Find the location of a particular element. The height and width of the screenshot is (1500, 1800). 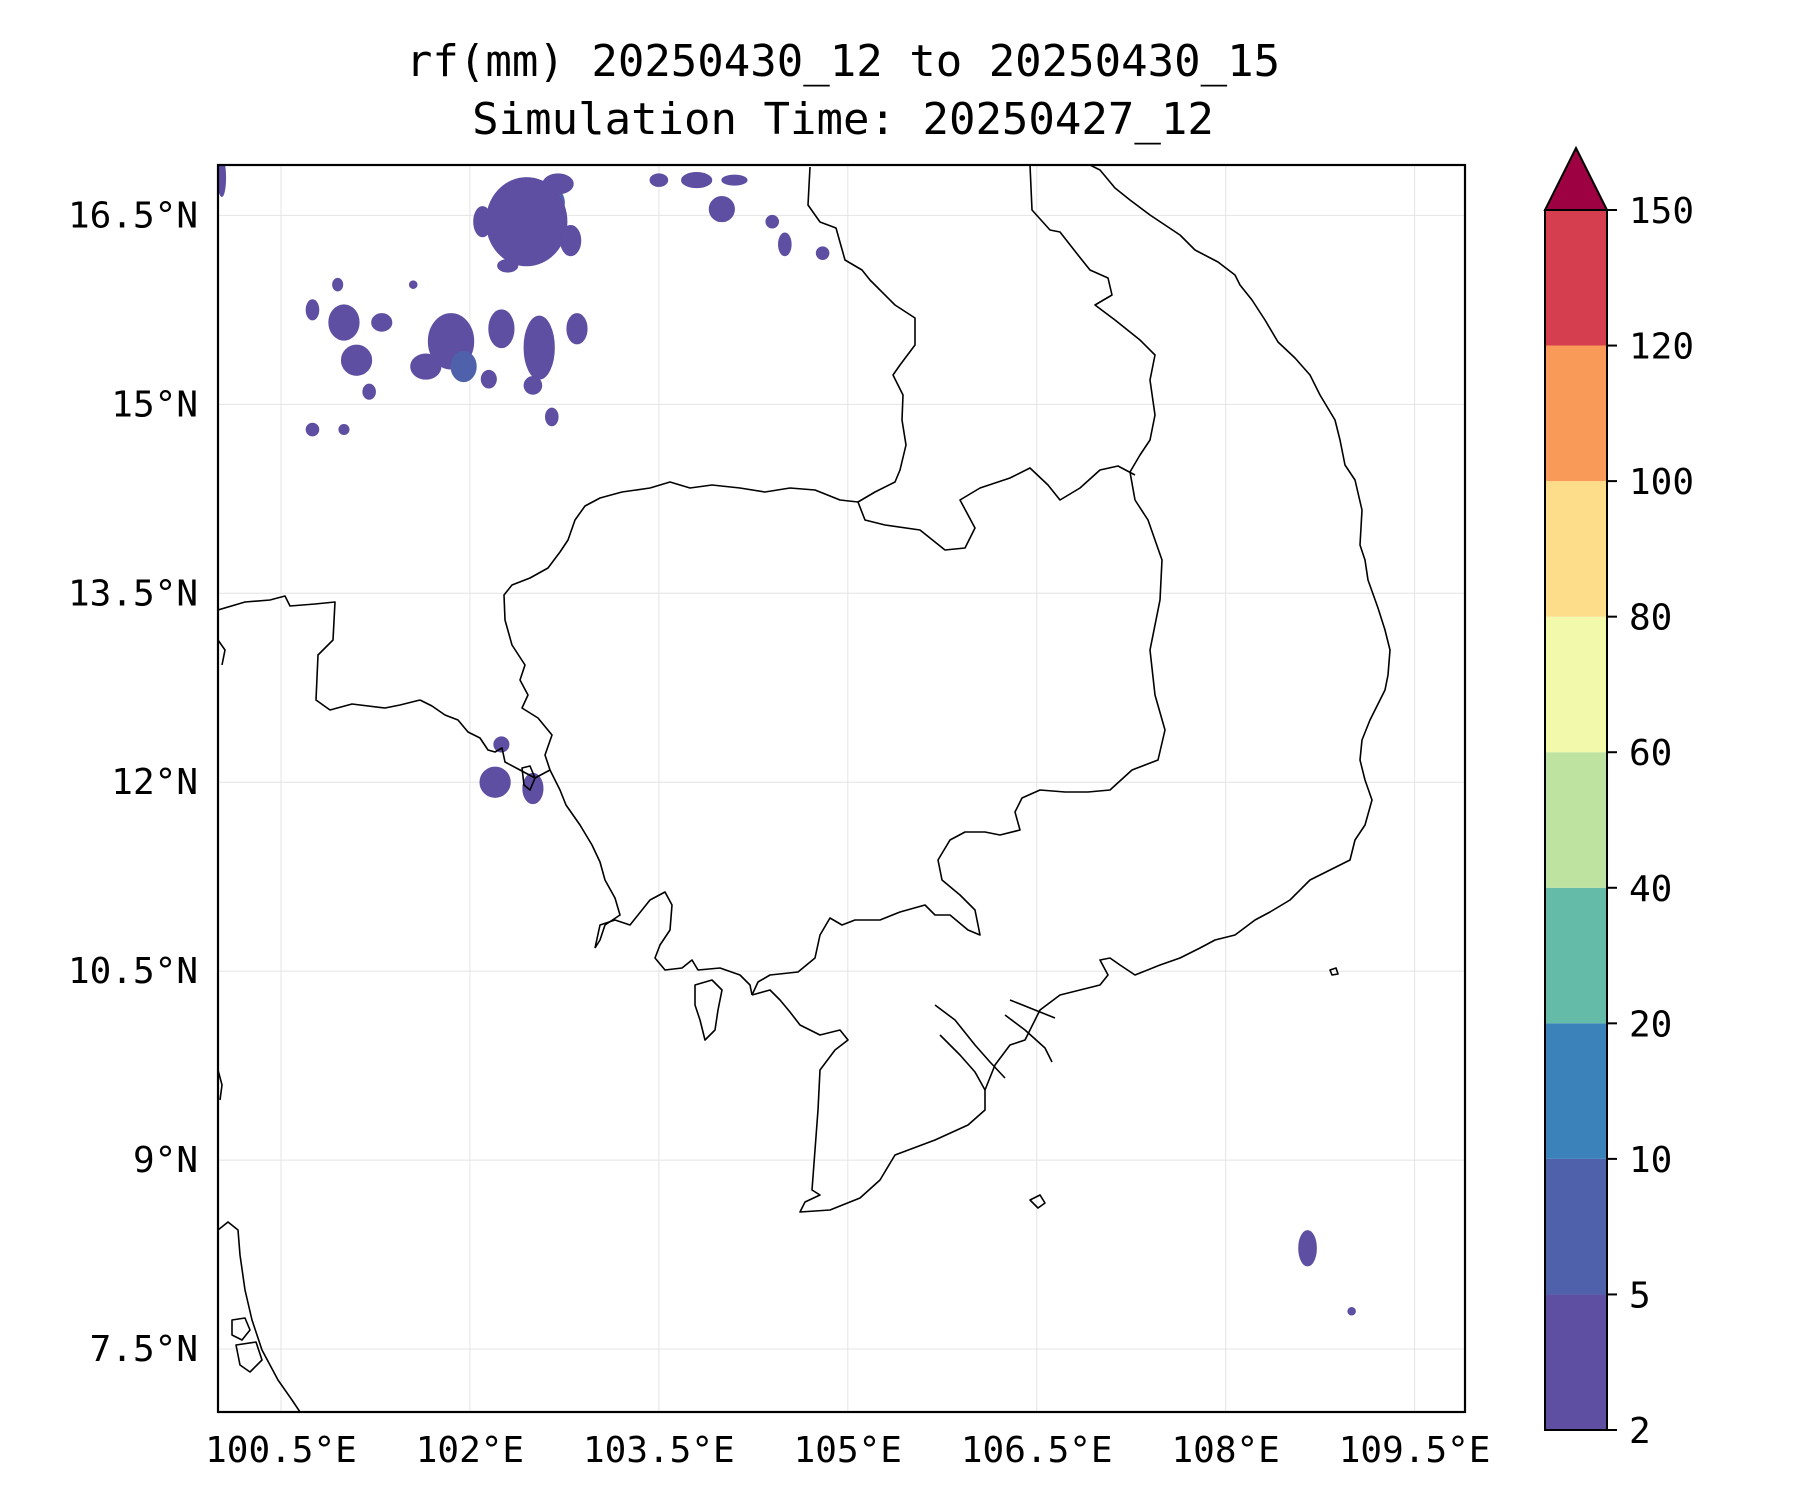

colorbar-frame is located at coordinates (1576, 820).